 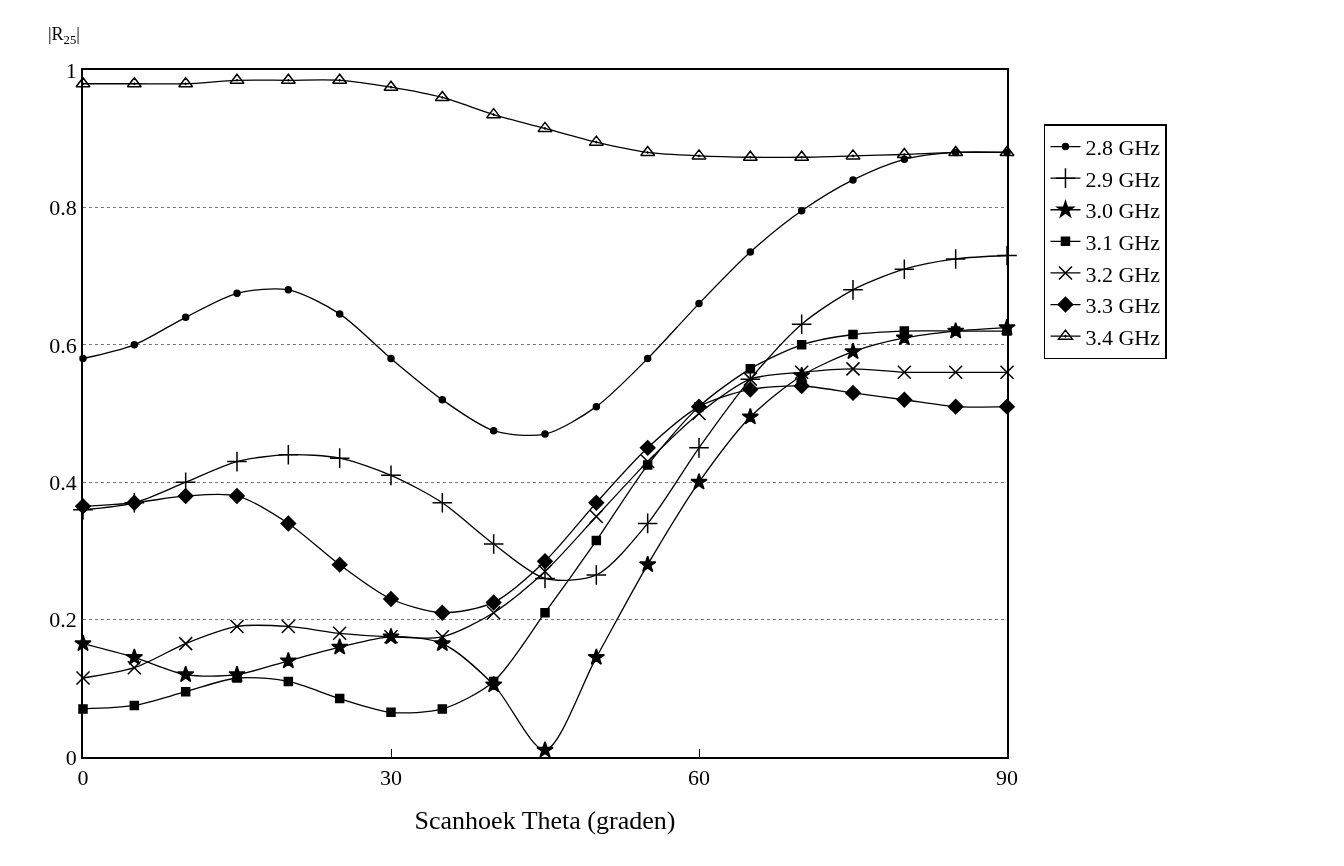 What do you see at coordinates (1007, 778) in the screenshot?
I see `x-tick-label: 90` at bounding box center [1007, 778].